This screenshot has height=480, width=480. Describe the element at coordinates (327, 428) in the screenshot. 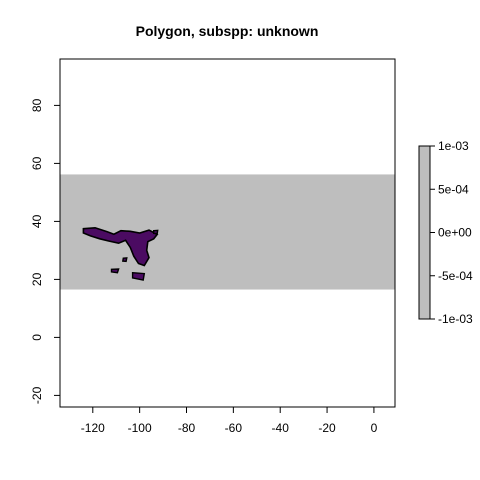

I see `x-tick-label: -20` at that location.